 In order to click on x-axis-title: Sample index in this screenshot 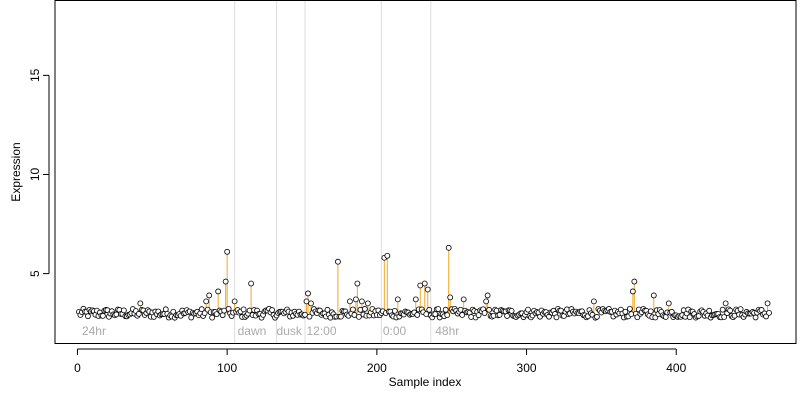, I will do `click(425, 382)`.